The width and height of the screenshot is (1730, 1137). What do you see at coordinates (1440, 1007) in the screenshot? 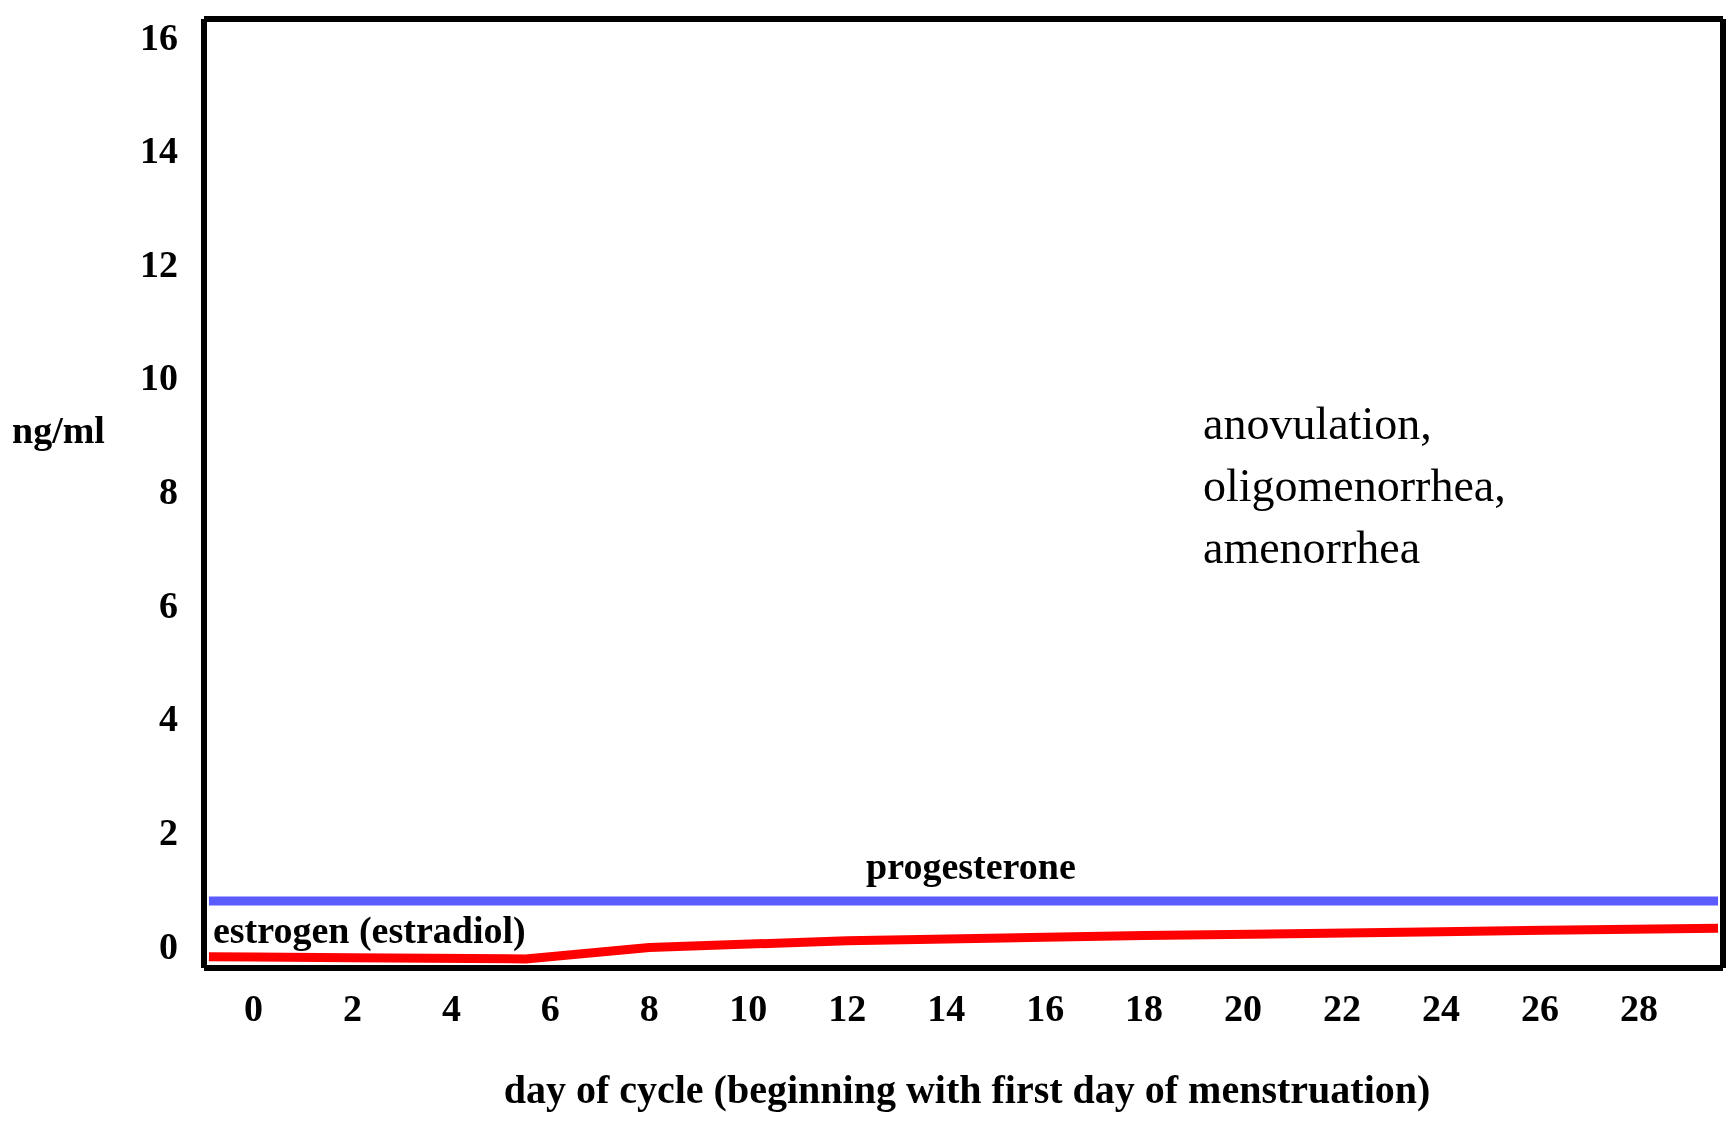
I see `x-tick-label: 24` at bounding box center [1440, 1007].